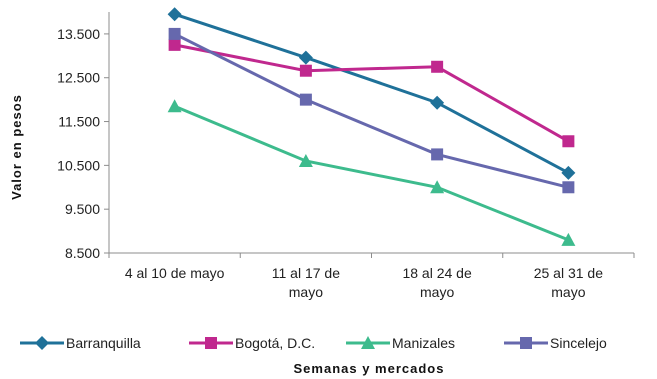 This screenshot has width=657, height=379. Describe the element at coordinates (578, 343) in the screenshot. I see `legend-label: Sincelejo` at that location.